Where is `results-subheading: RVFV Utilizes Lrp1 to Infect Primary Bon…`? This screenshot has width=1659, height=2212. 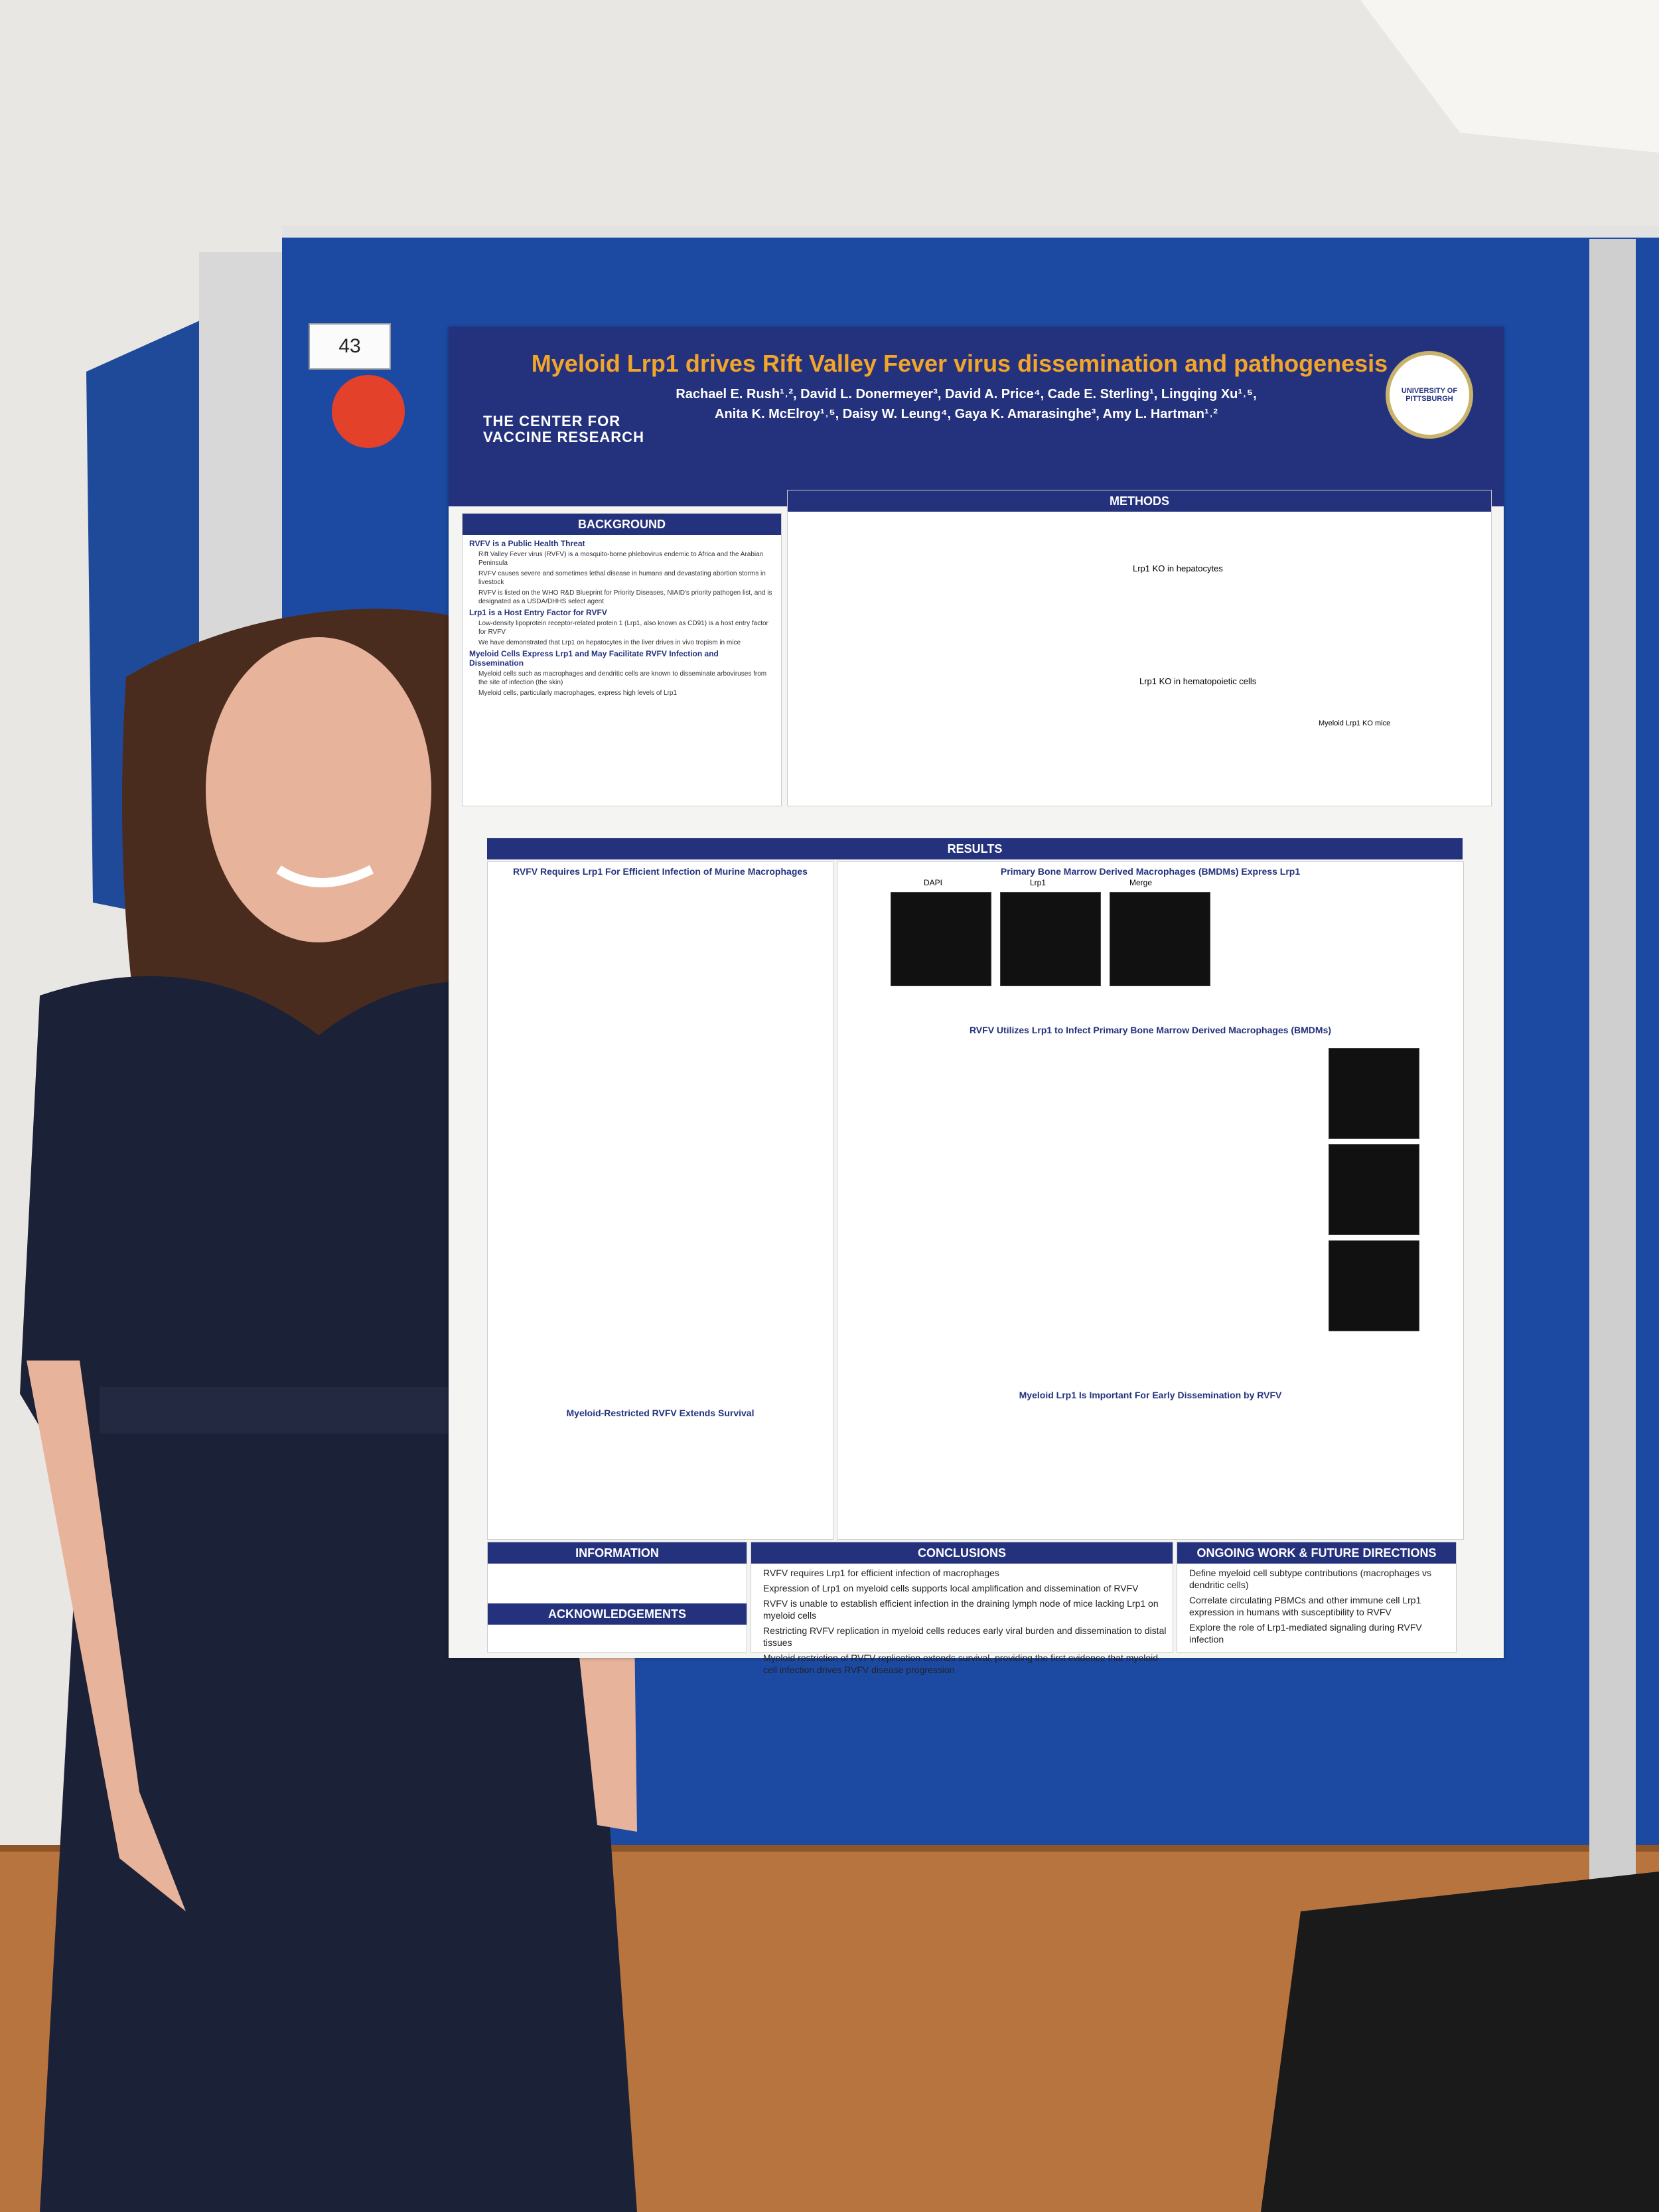
results-subheading: RVFV Utilizes Lrp1 to Infect Primary Bon… is located at coordinates (1150, 1030).